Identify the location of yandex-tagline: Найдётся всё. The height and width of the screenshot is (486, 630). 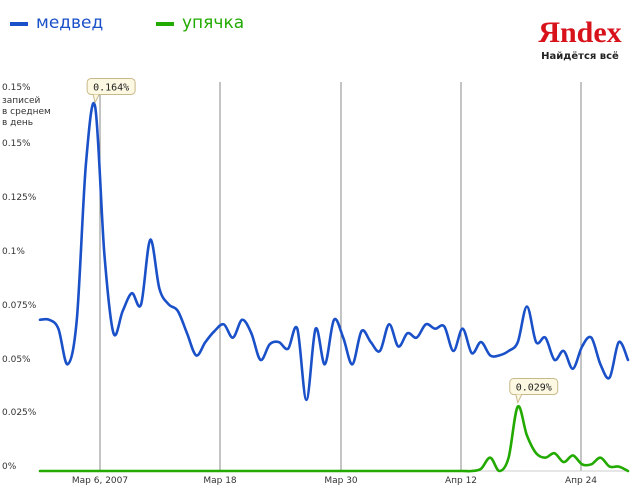
(580, 56).